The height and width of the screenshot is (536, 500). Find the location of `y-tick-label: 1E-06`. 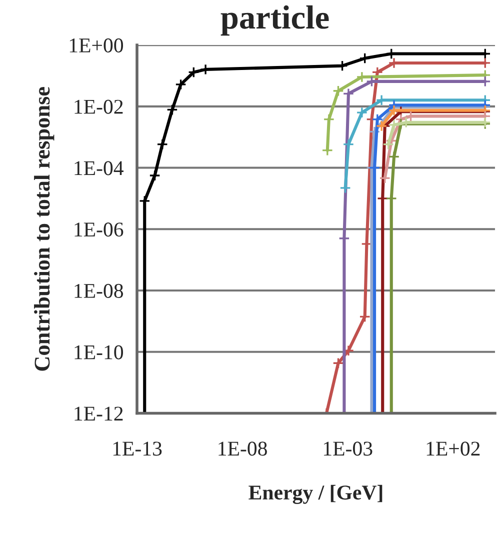

y-tick-label: 1E-06 is located at coordinates (99, 229).